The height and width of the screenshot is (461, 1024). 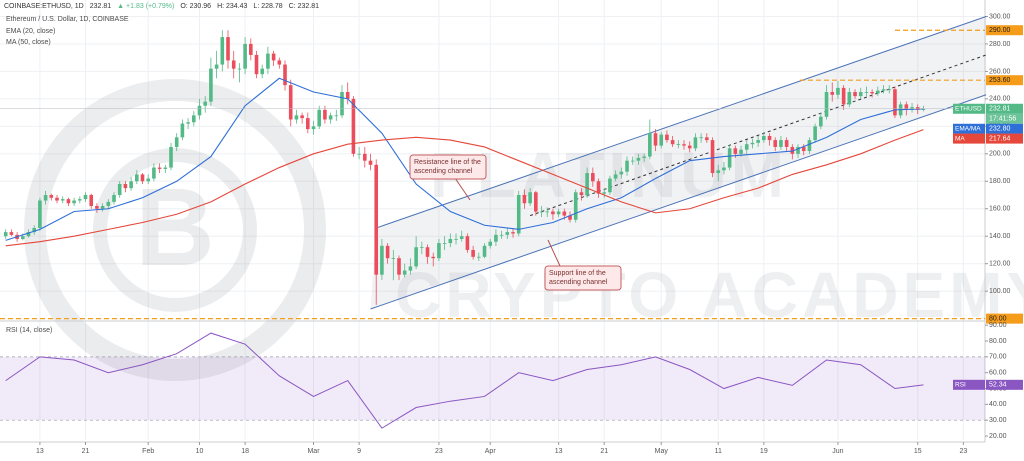 I want to click on ma-price-name-box, so click(x=969, y=138).